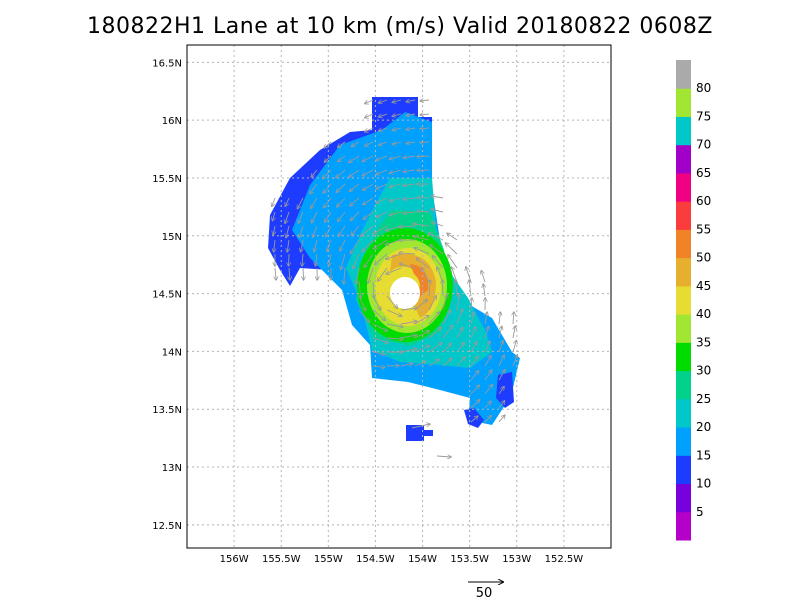 The width and height of the screenshot is (800, 600). I want to click on lon-tick-label: 152.5W, so click(564, 559).